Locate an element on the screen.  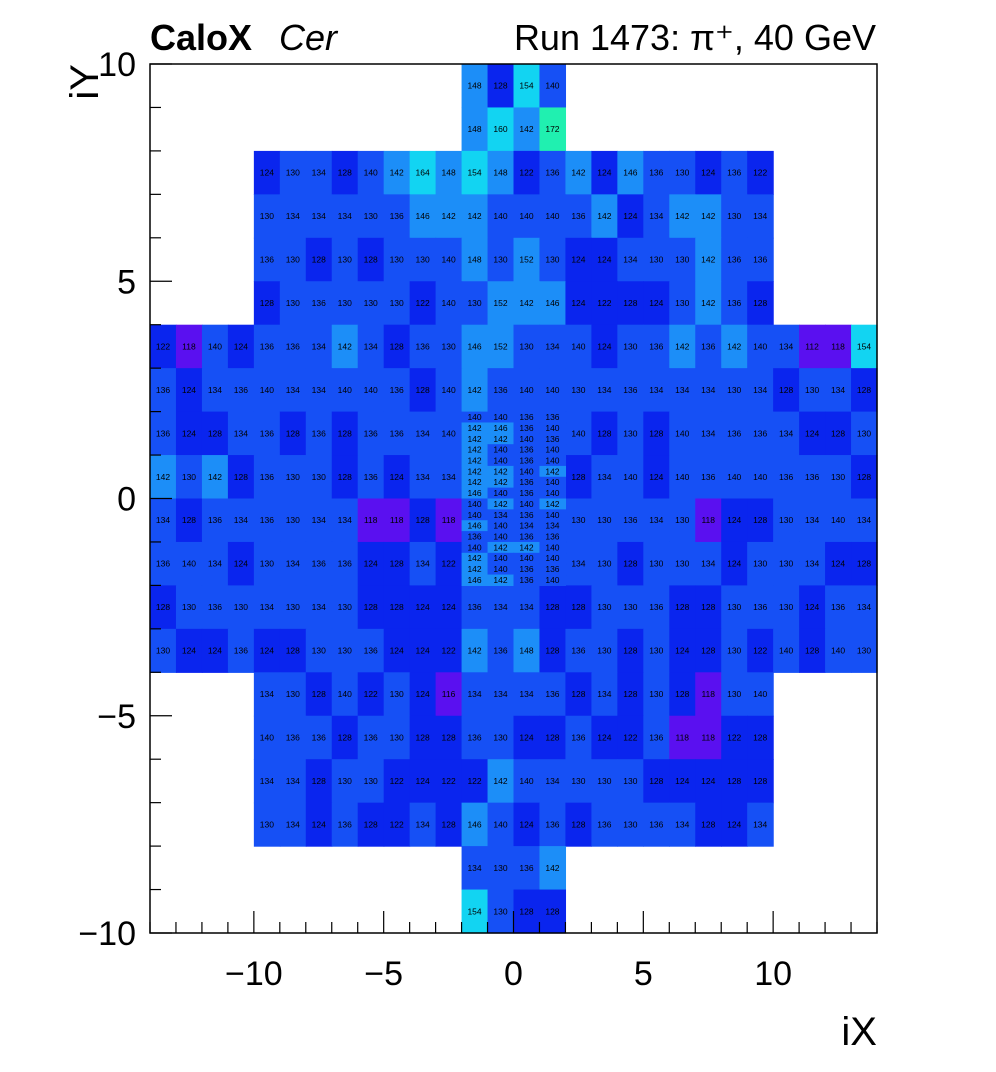
x-tick-label: 10 is located at coordinates (773, 974).